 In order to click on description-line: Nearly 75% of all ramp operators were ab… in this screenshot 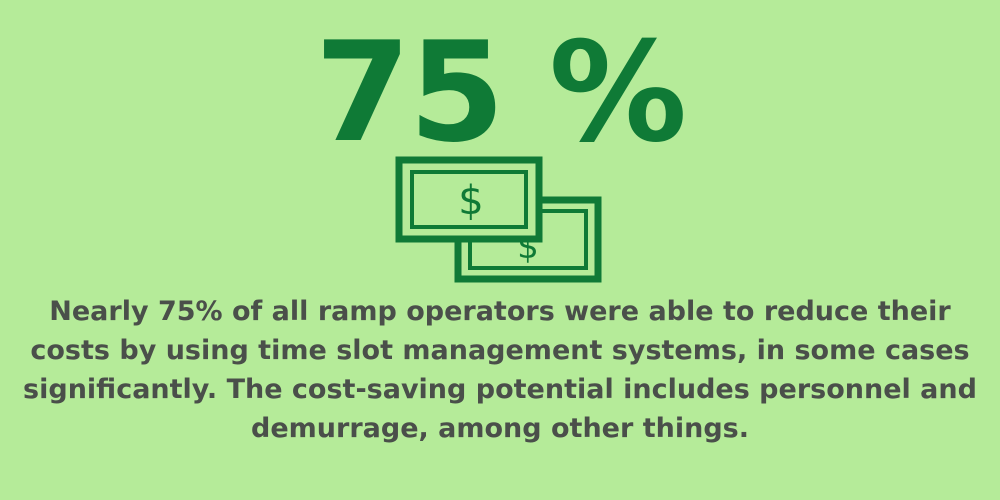, I will do `click(500, 311)`.